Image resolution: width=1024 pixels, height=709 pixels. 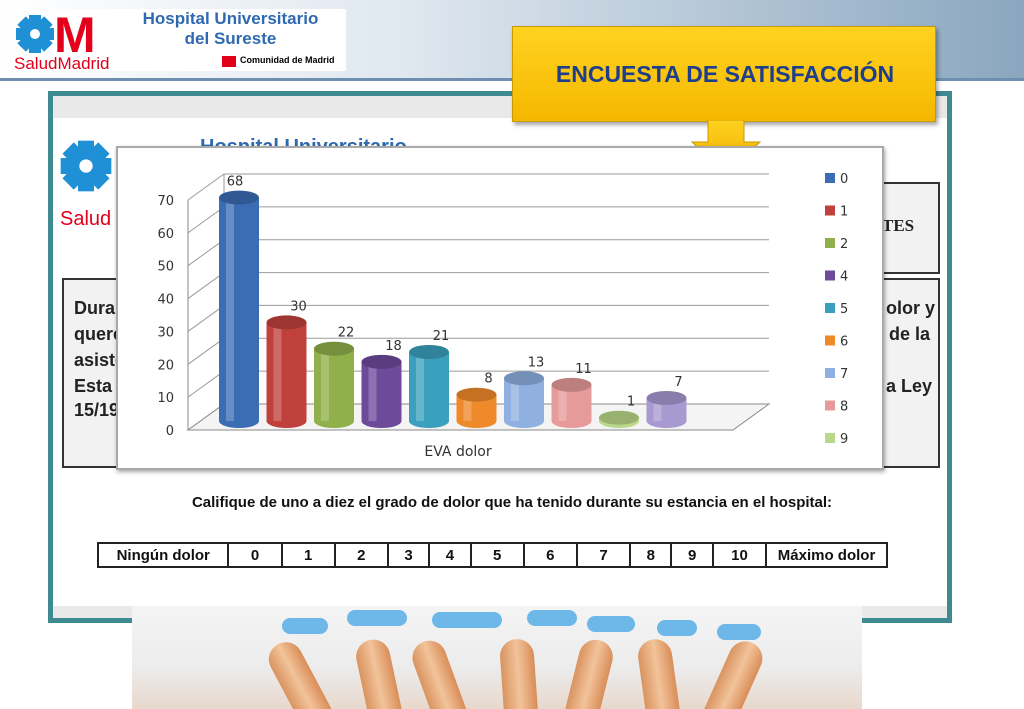 What do you see at coordinates (35, 34) in the screenshot?
I see `star-logo-icon` at bounding box center [35, 34].